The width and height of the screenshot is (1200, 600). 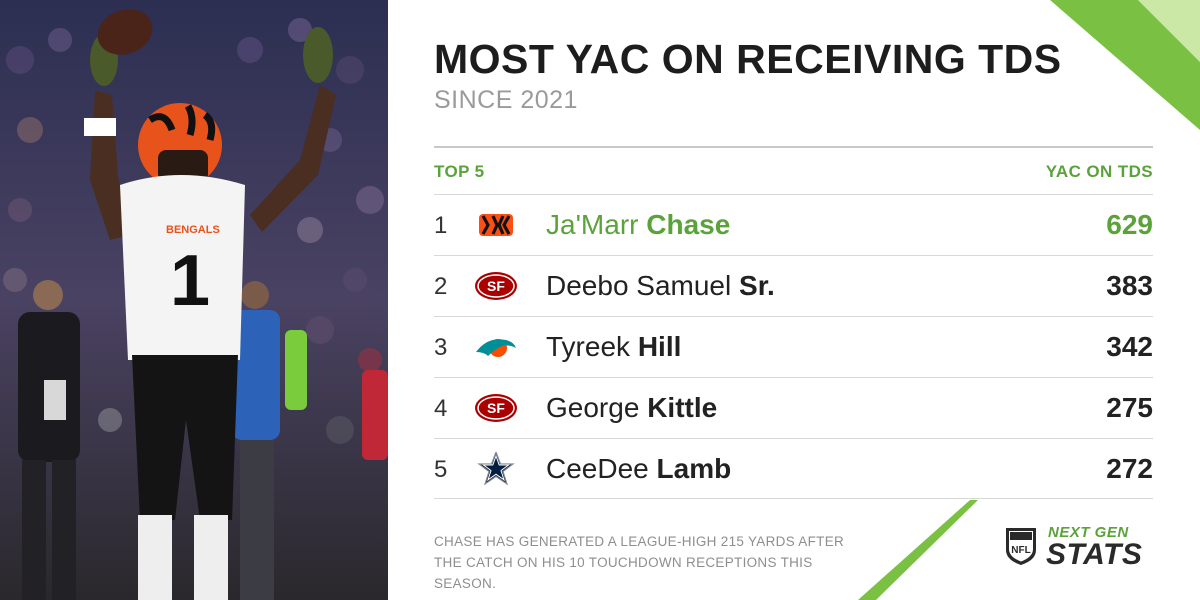 What do you see at coordinates (793, 224) in the screenshot?
I see `table-row: 1 Ja'Marr Chase 629` at bounding box center [793, 224].